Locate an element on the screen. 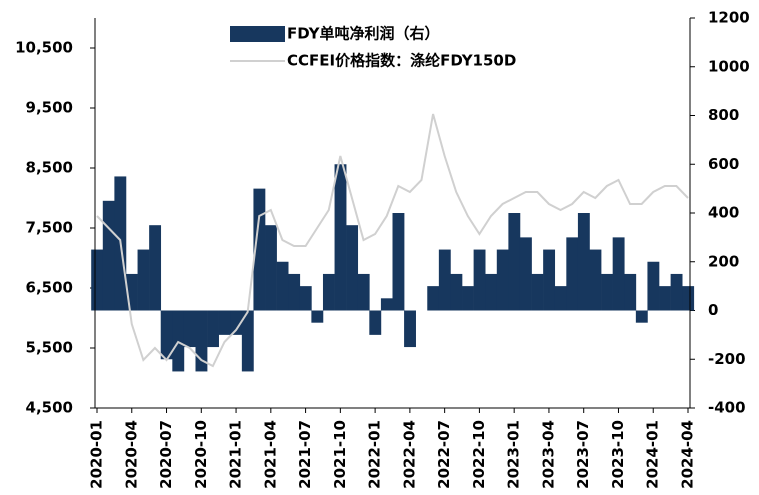  y2-tick-label: 600 is located at coordinates (723, 164).